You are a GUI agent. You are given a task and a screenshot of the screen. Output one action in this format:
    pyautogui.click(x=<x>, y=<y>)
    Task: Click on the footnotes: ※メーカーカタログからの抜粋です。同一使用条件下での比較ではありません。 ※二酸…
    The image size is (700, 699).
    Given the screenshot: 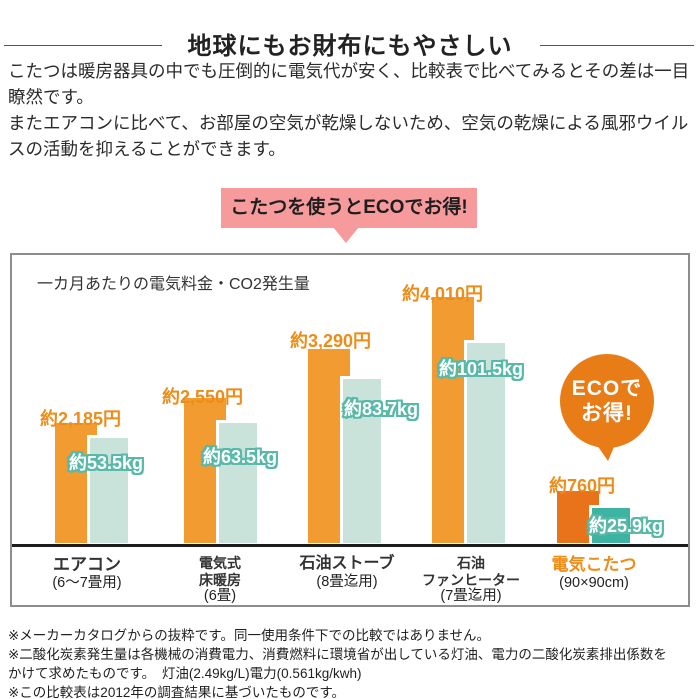 What is the action you would take?
    pyautogui.click(x=337, y=663)
    